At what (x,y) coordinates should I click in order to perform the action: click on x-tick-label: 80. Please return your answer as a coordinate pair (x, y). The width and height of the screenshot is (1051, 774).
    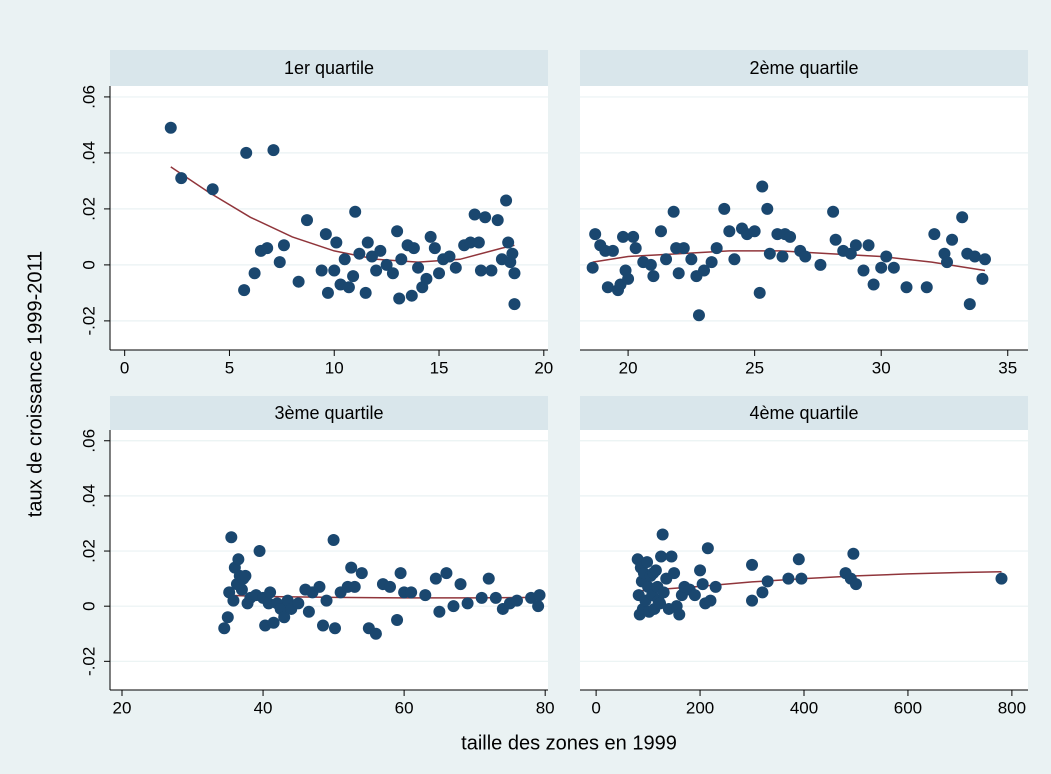
    Looking at the image, I should click on (545, 707).